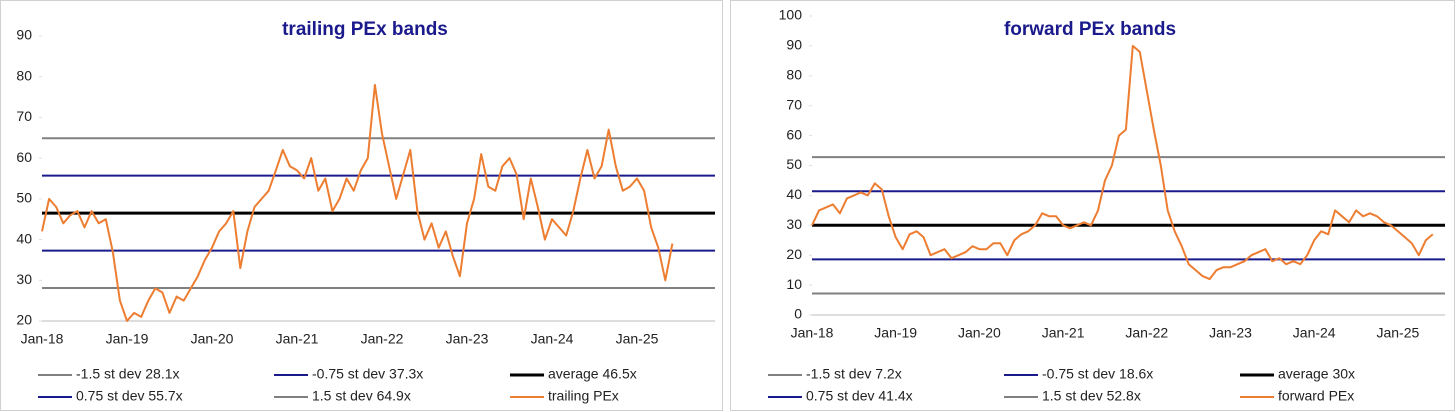  I want to click on legend-label: 0.75 st dev 55.7x, so click(129, 396).